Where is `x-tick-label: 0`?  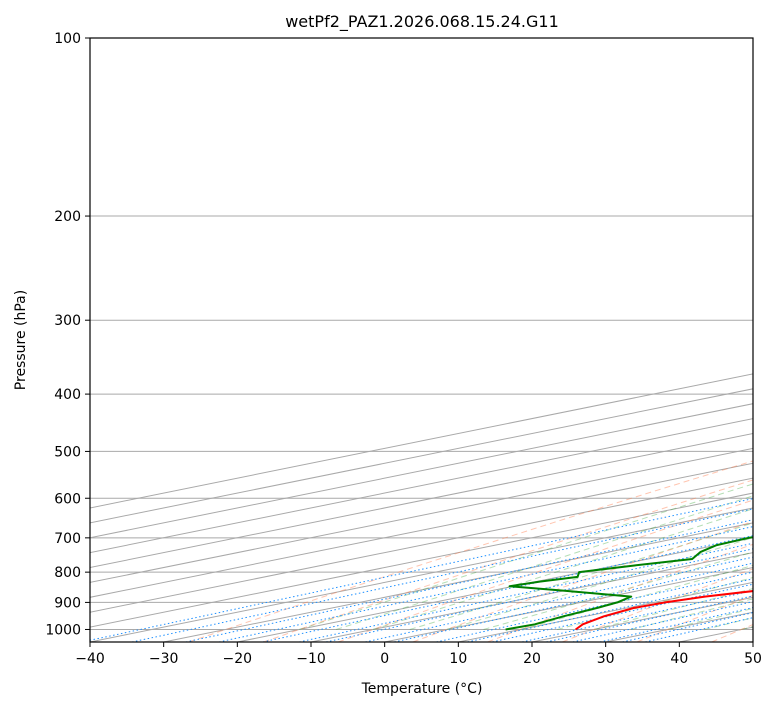
x-tick-label: 0 is located at coordinates (384, 659).